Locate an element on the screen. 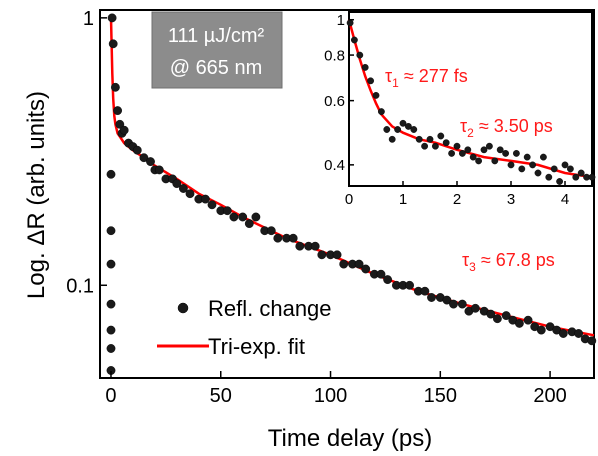  legend: Refl. change Tri-exp. fit is located at coordinates (244, 327).